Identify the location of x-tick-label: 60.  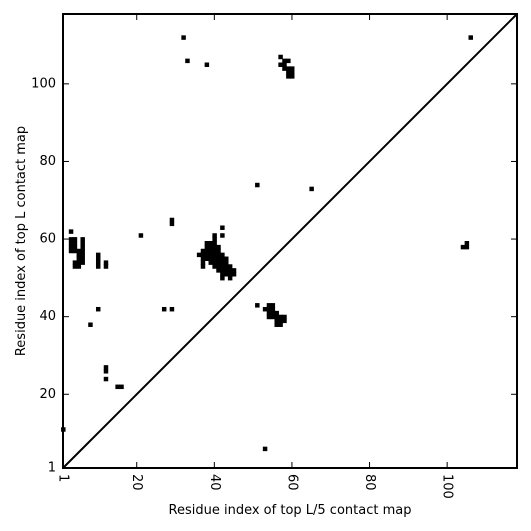
(291, 482).